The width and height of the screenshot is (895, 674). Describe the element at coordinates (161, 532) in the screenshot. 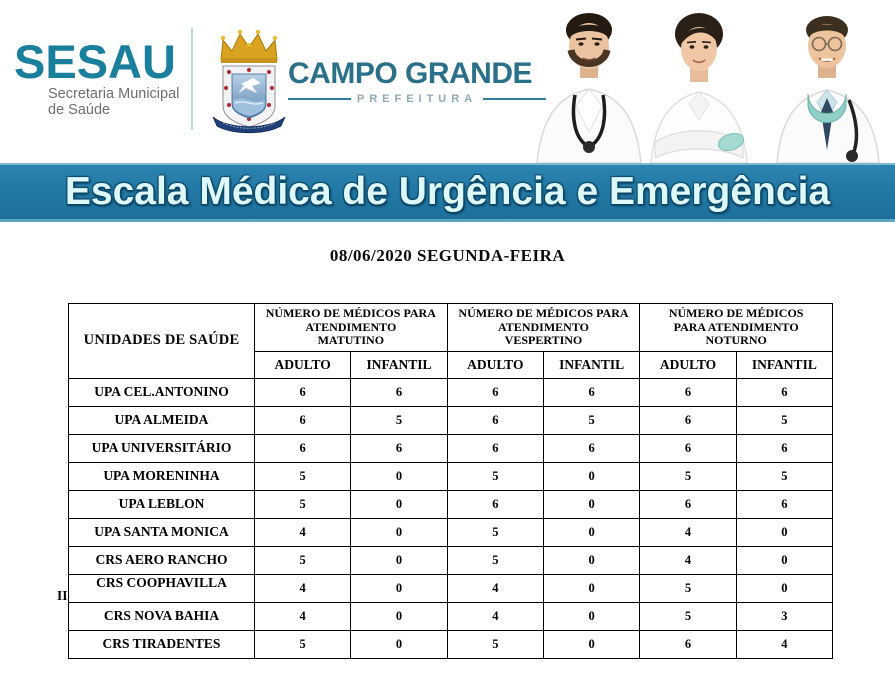

I see `unit-cell: UPA SANTA MONICA` at that location.